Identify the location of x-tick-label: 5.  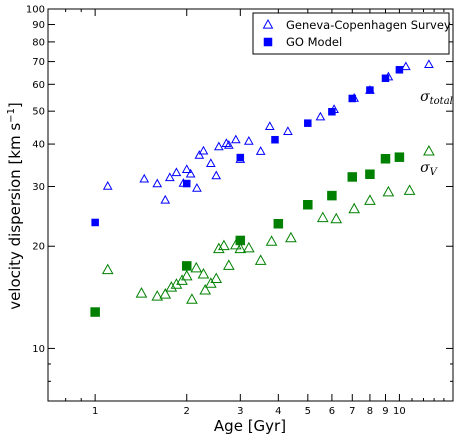
(308, 411).